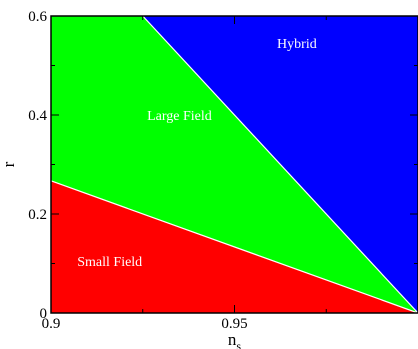  What do you see at coordinates (37, 116) in the screenshot?
I see `y-tick-label: 0.4` at bounding box center [37, 116].